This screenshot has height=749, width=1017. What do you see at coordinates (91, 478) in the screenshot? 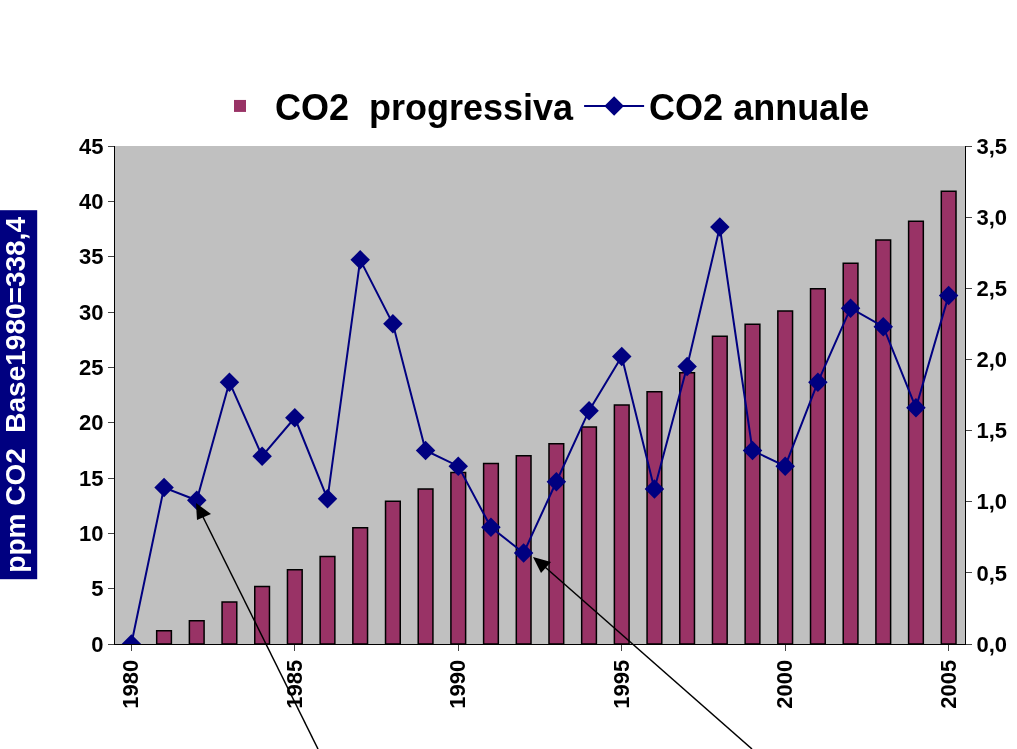
I see `y-tick-label: 15` at bounding box center [91, 478].